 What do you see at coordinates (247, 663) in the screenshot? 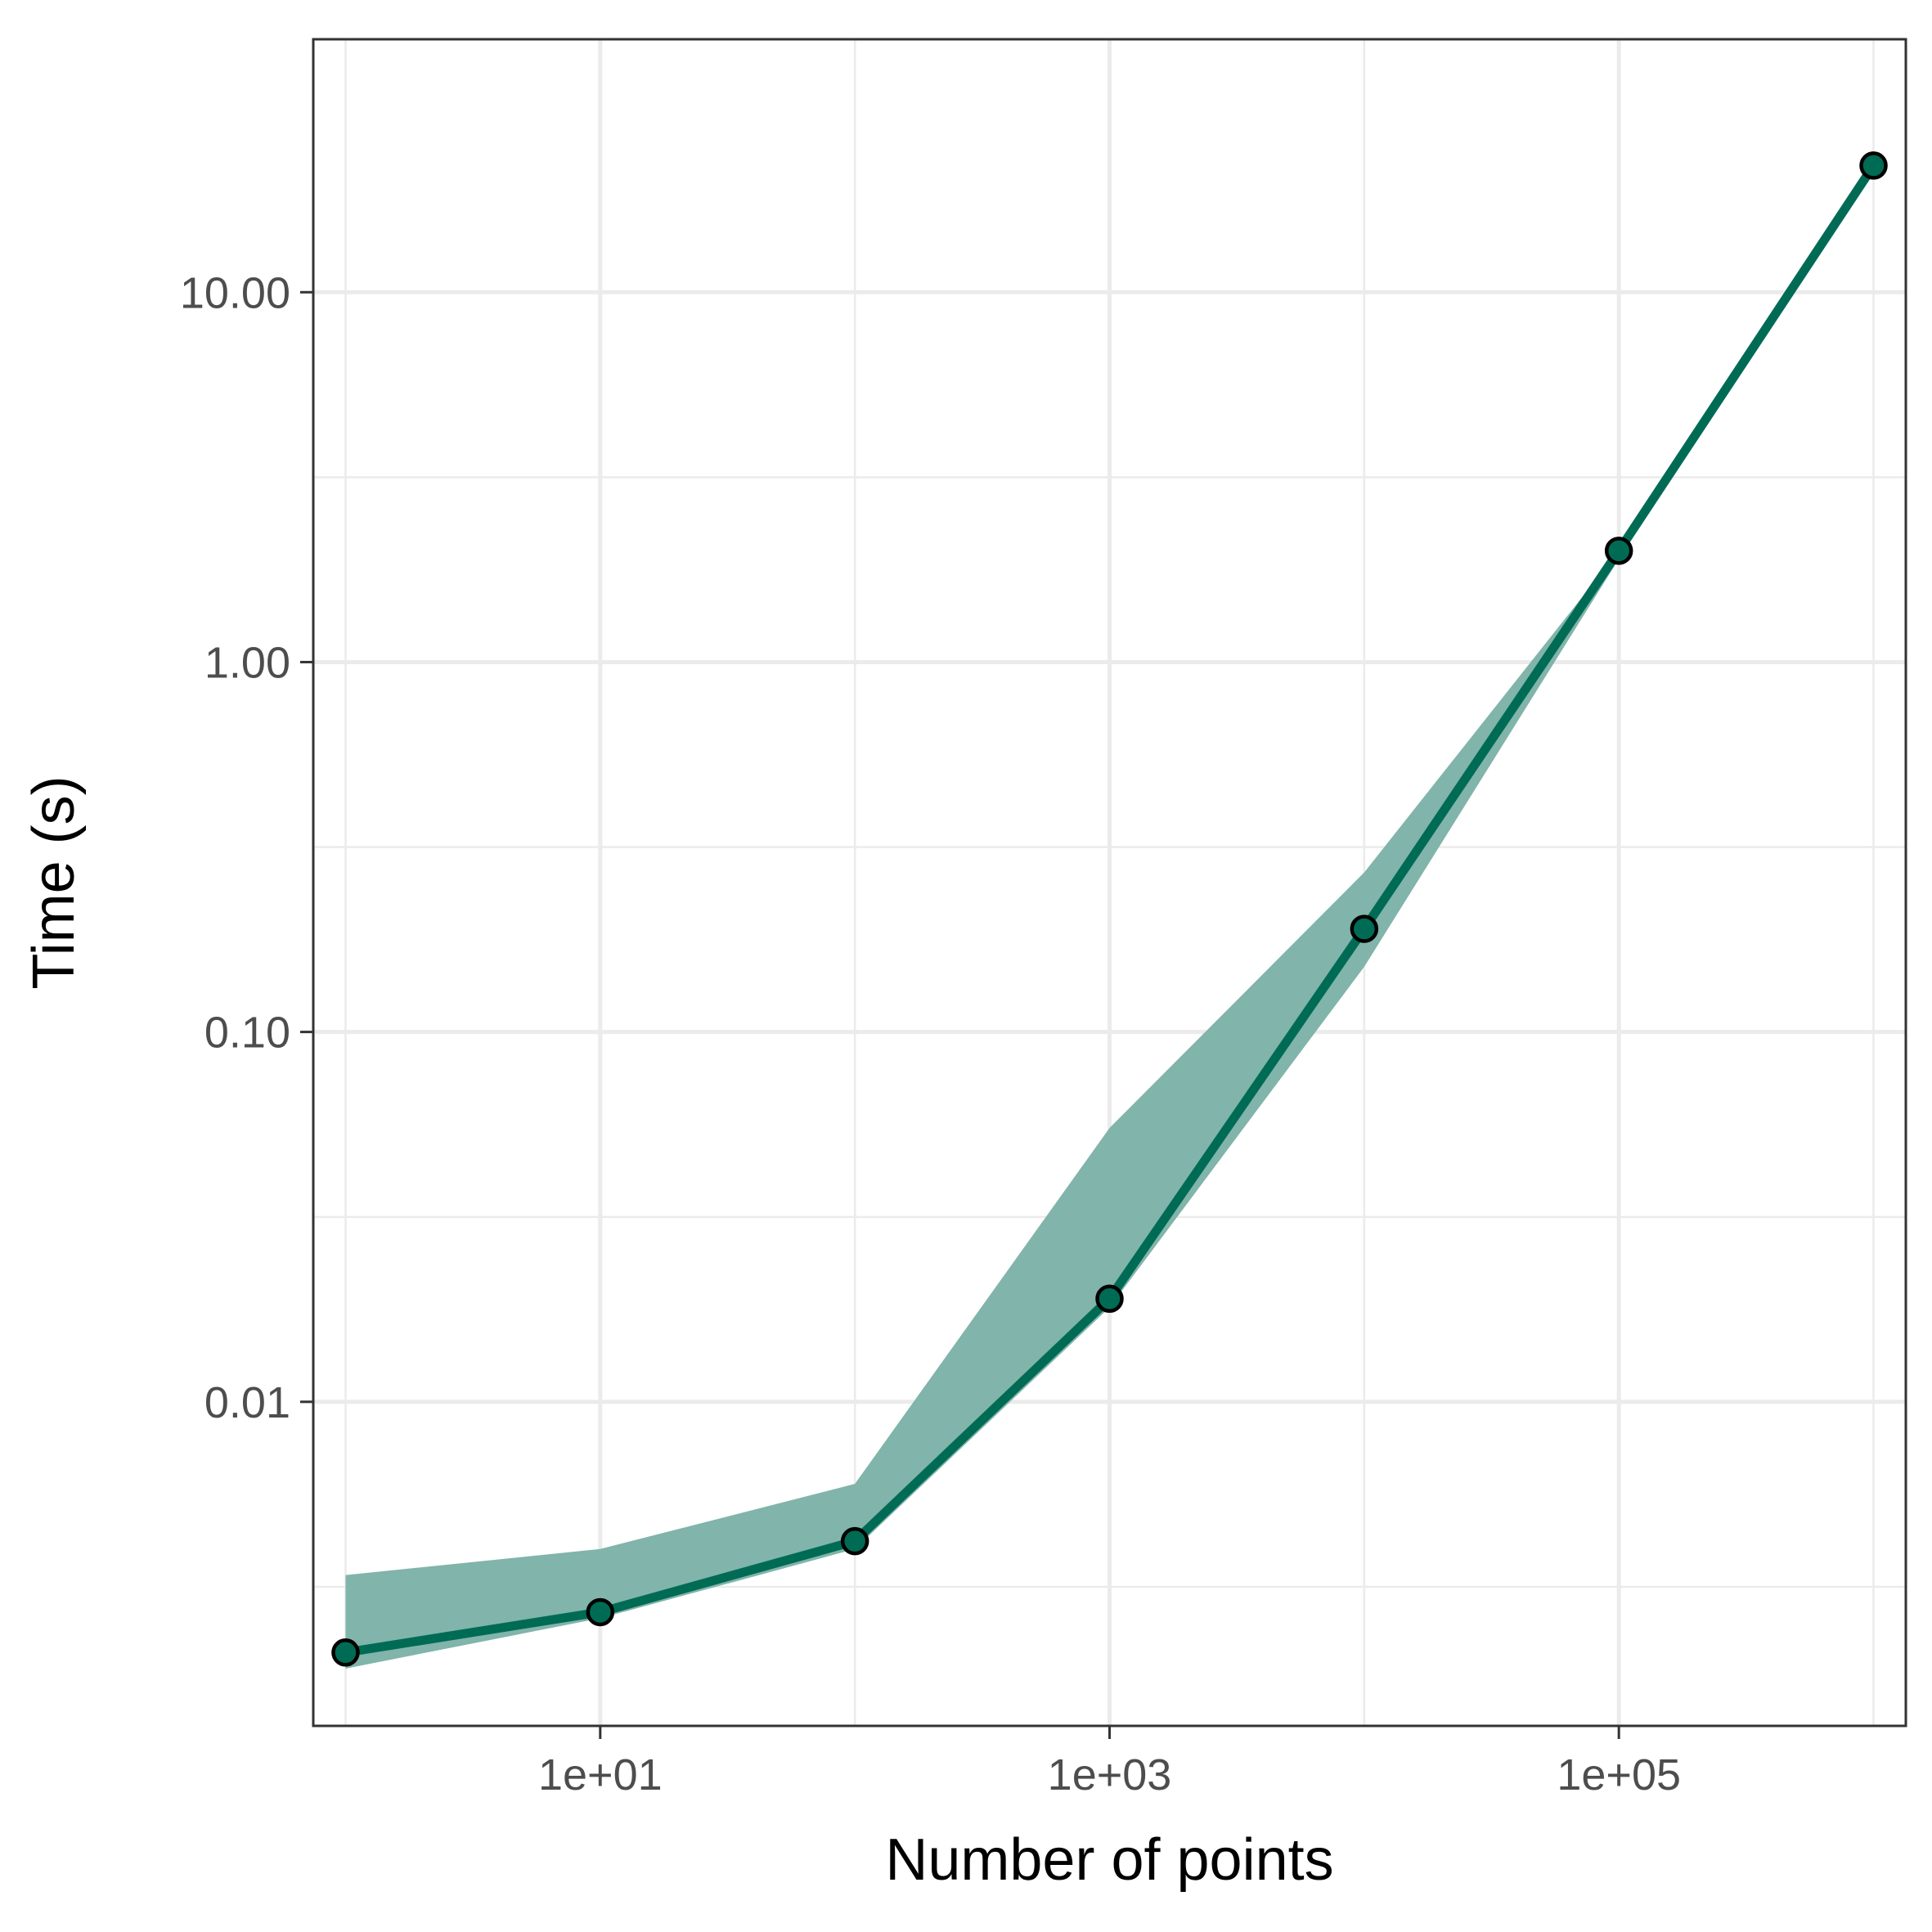
I see `y-tick-label: 1.00` at bounding box center [247, 663].